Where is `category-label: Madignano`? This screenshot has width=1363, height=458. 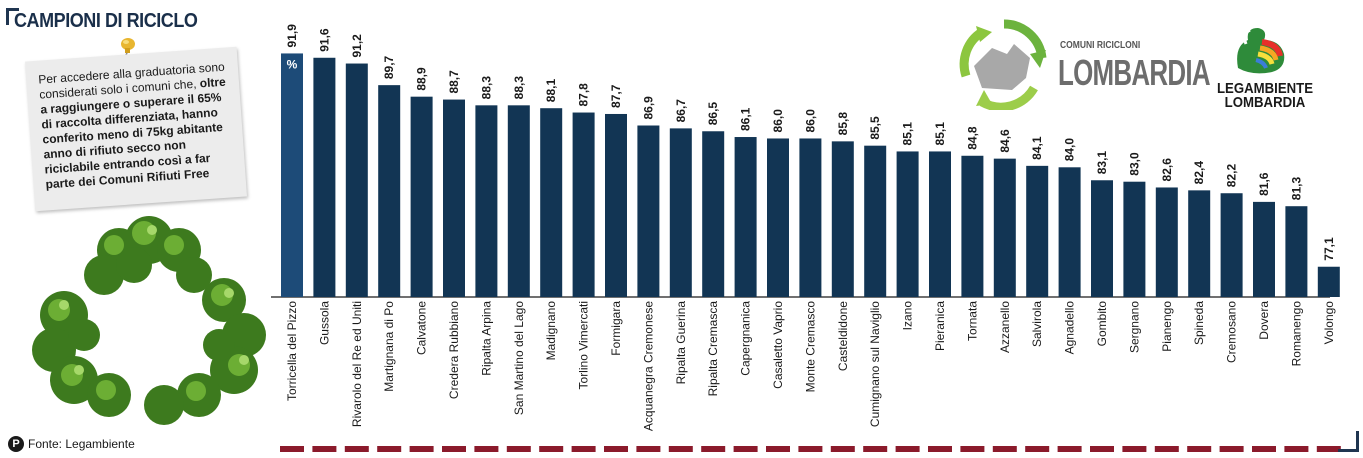
category-label: Madignano is located at coordinates (551, 331).